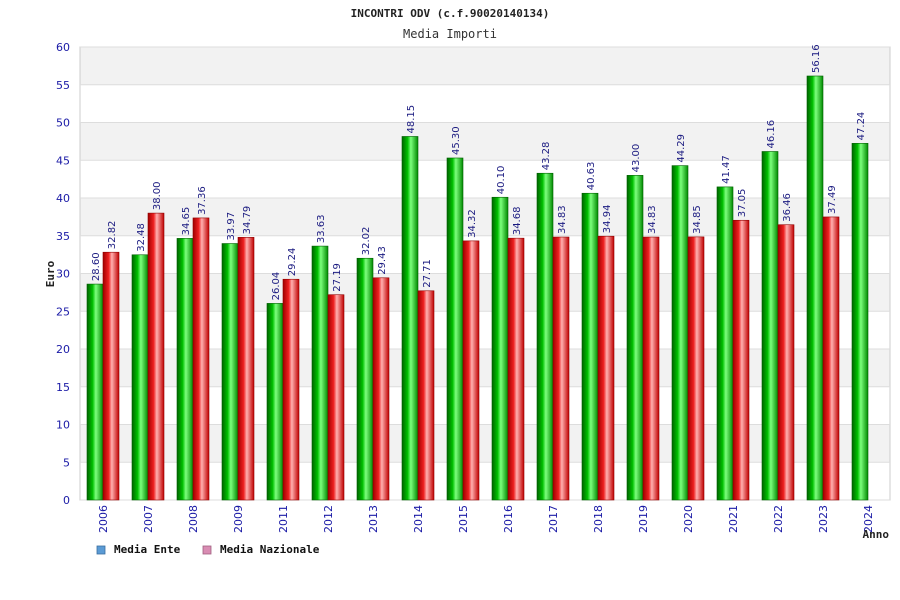  Describe the element at coordinates (651, 368) in the screenshot. I see `bar-media-nazionale-2019` at that location.